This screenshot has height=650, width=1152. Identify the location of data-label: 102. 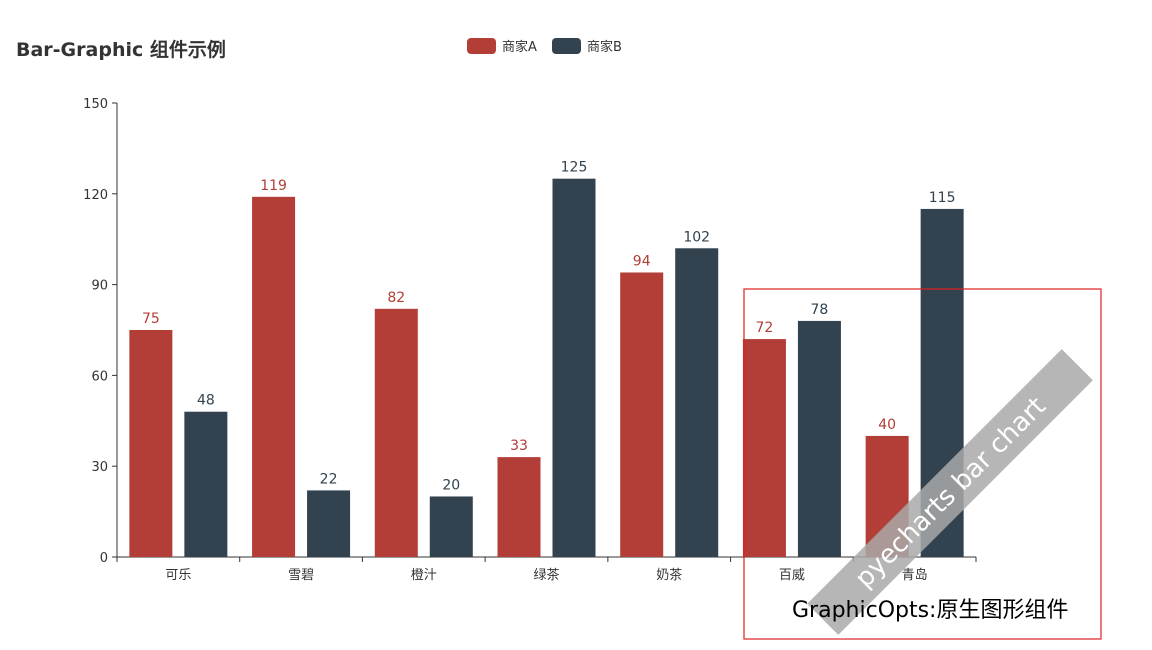
(696, 237).